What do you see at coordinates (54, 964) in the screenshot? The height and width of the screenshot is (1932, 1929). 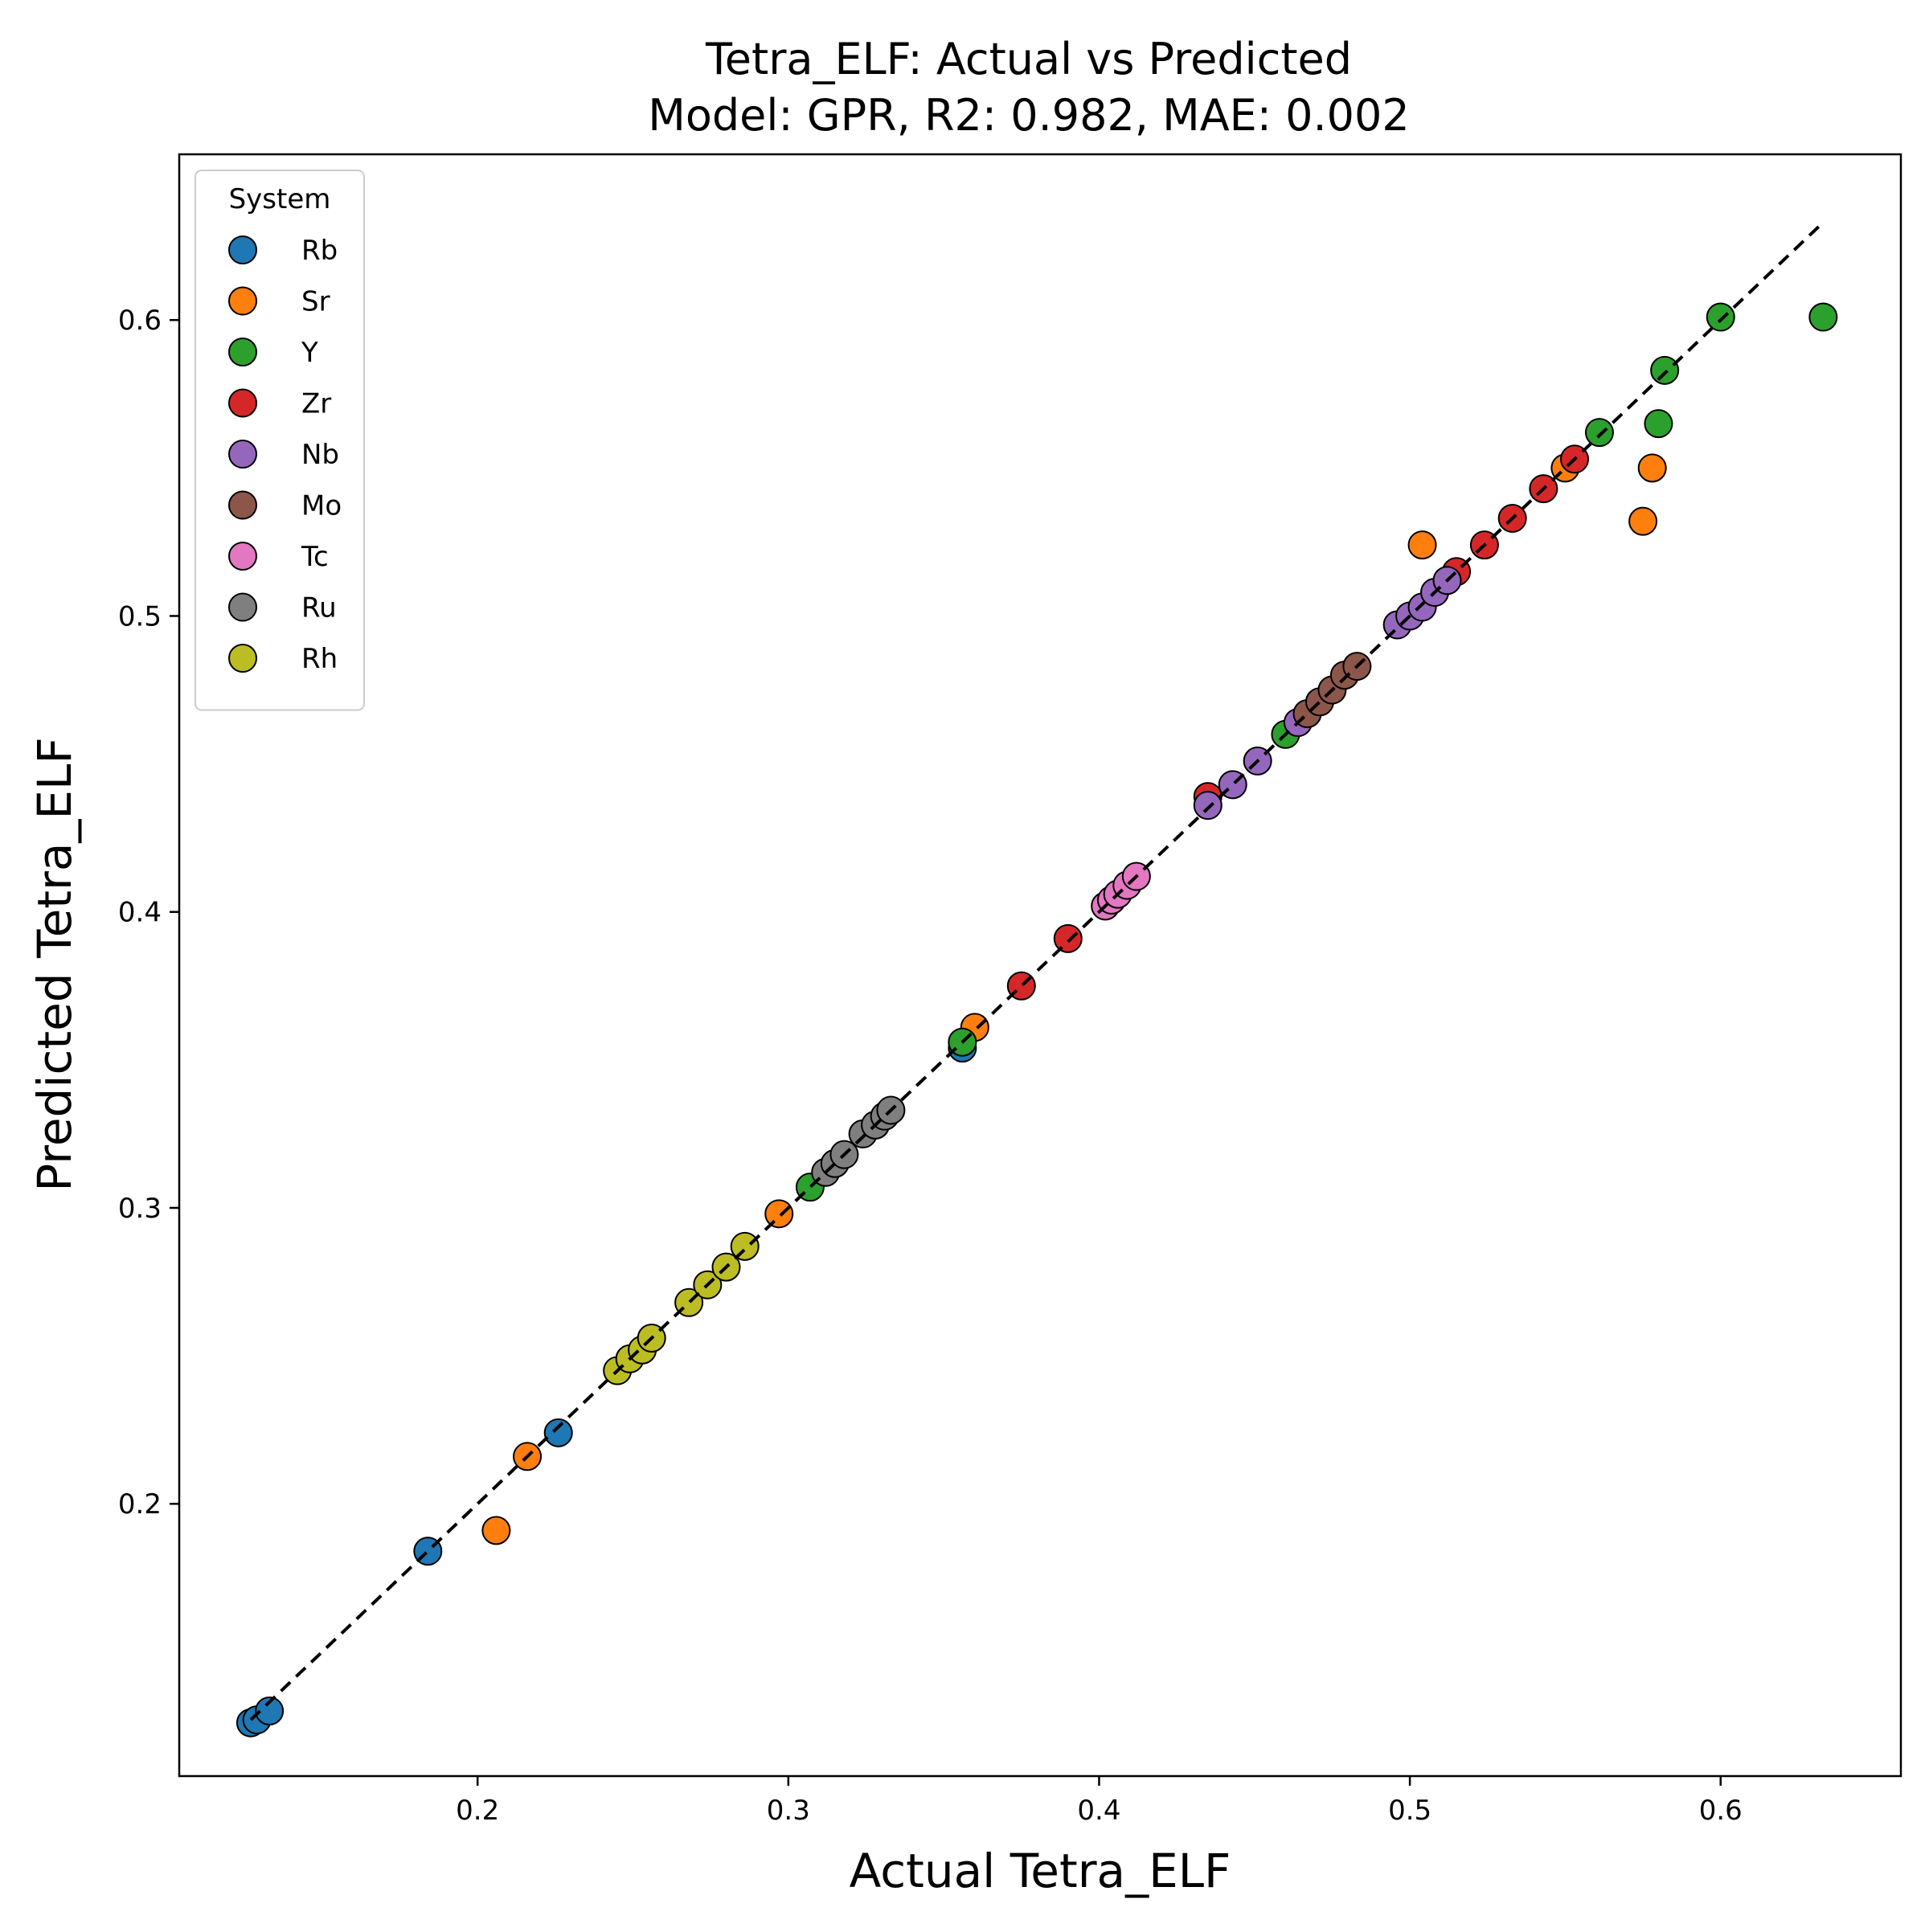 I see `y-axis-label: Predicted Tetra_ELF` at bounding box center [54, 964].